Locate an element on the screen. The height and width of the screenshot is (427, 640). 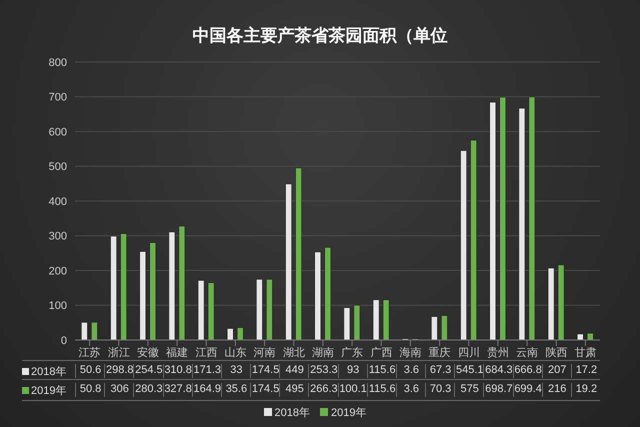
x-tick-label: 江苏 is located at coordinates (89, 352).